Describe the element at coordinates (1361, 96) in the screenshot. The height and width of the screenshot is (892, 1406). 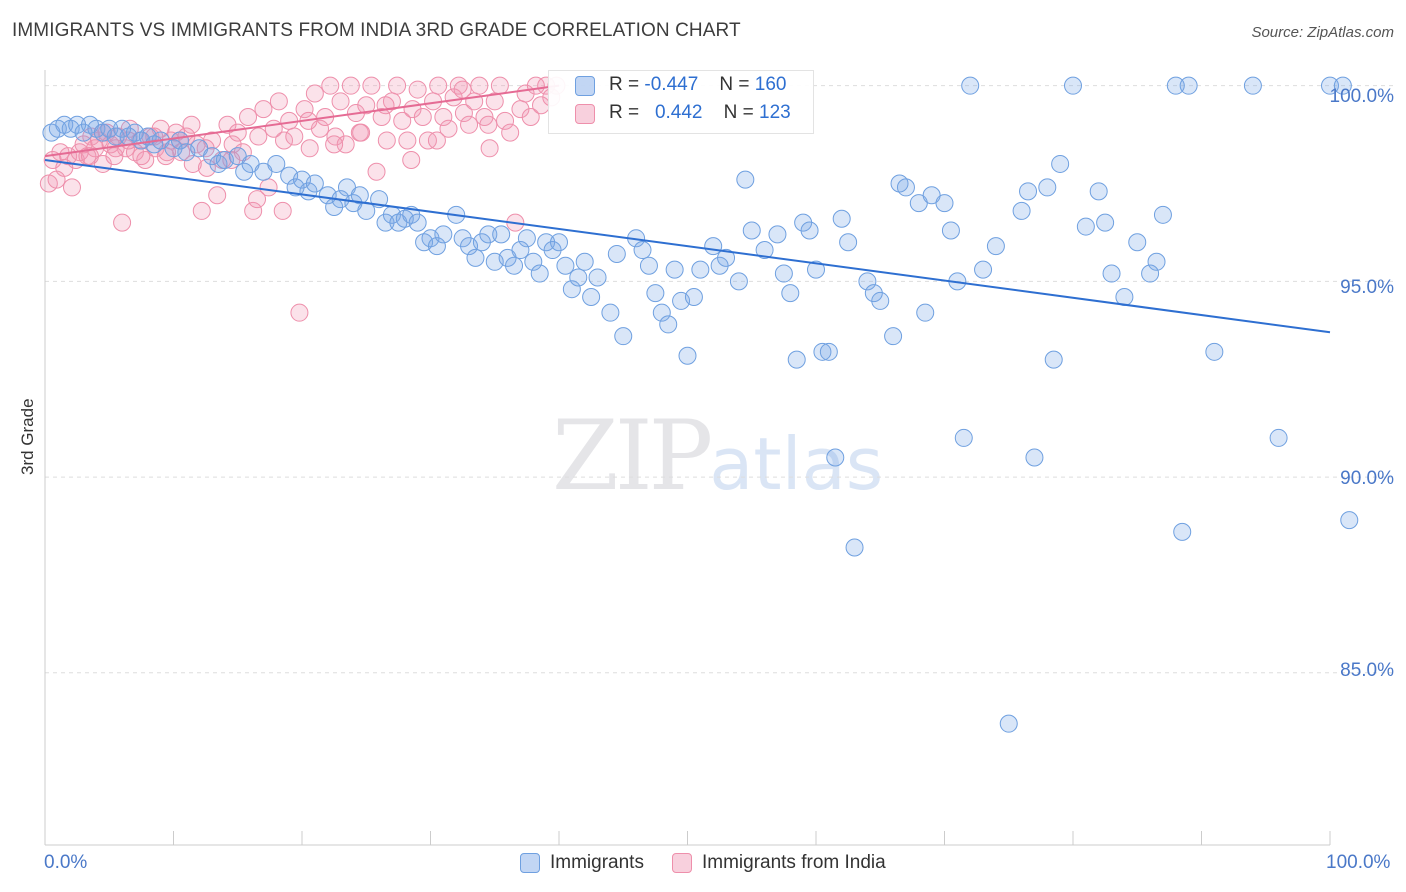
I see `y-tick-label: 100.0%` at that location.